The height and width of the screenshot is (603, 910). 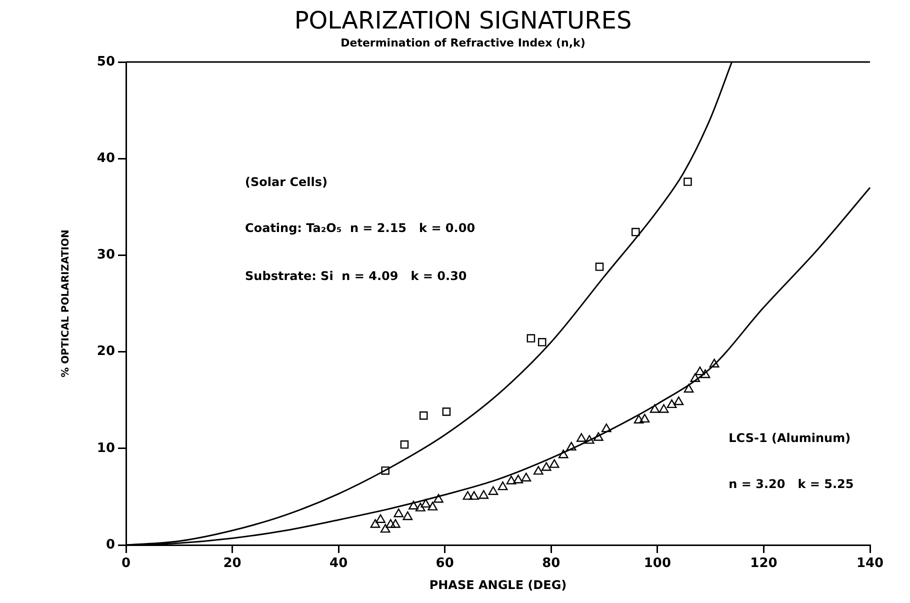 What do you see at coordinates (551, 564) in the screenshot?
I see `x-tick-label: 80` at bounding box center [551, 564].